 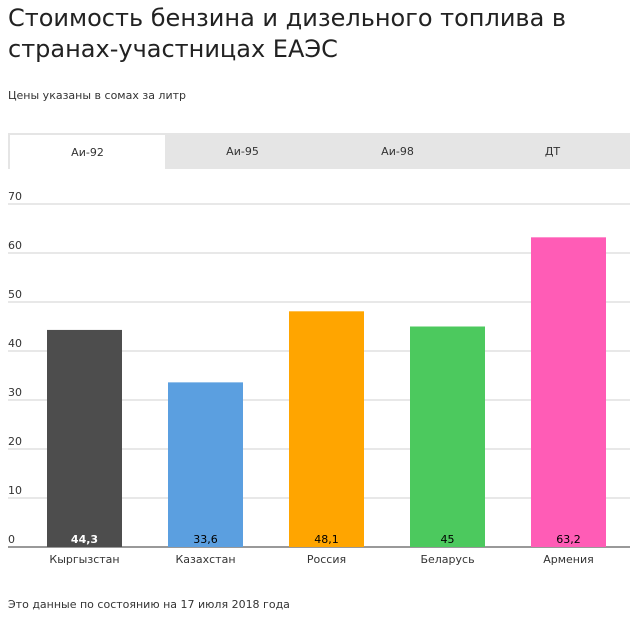 I want to click on y-tick-label: 50, so click(x=15, y=294).